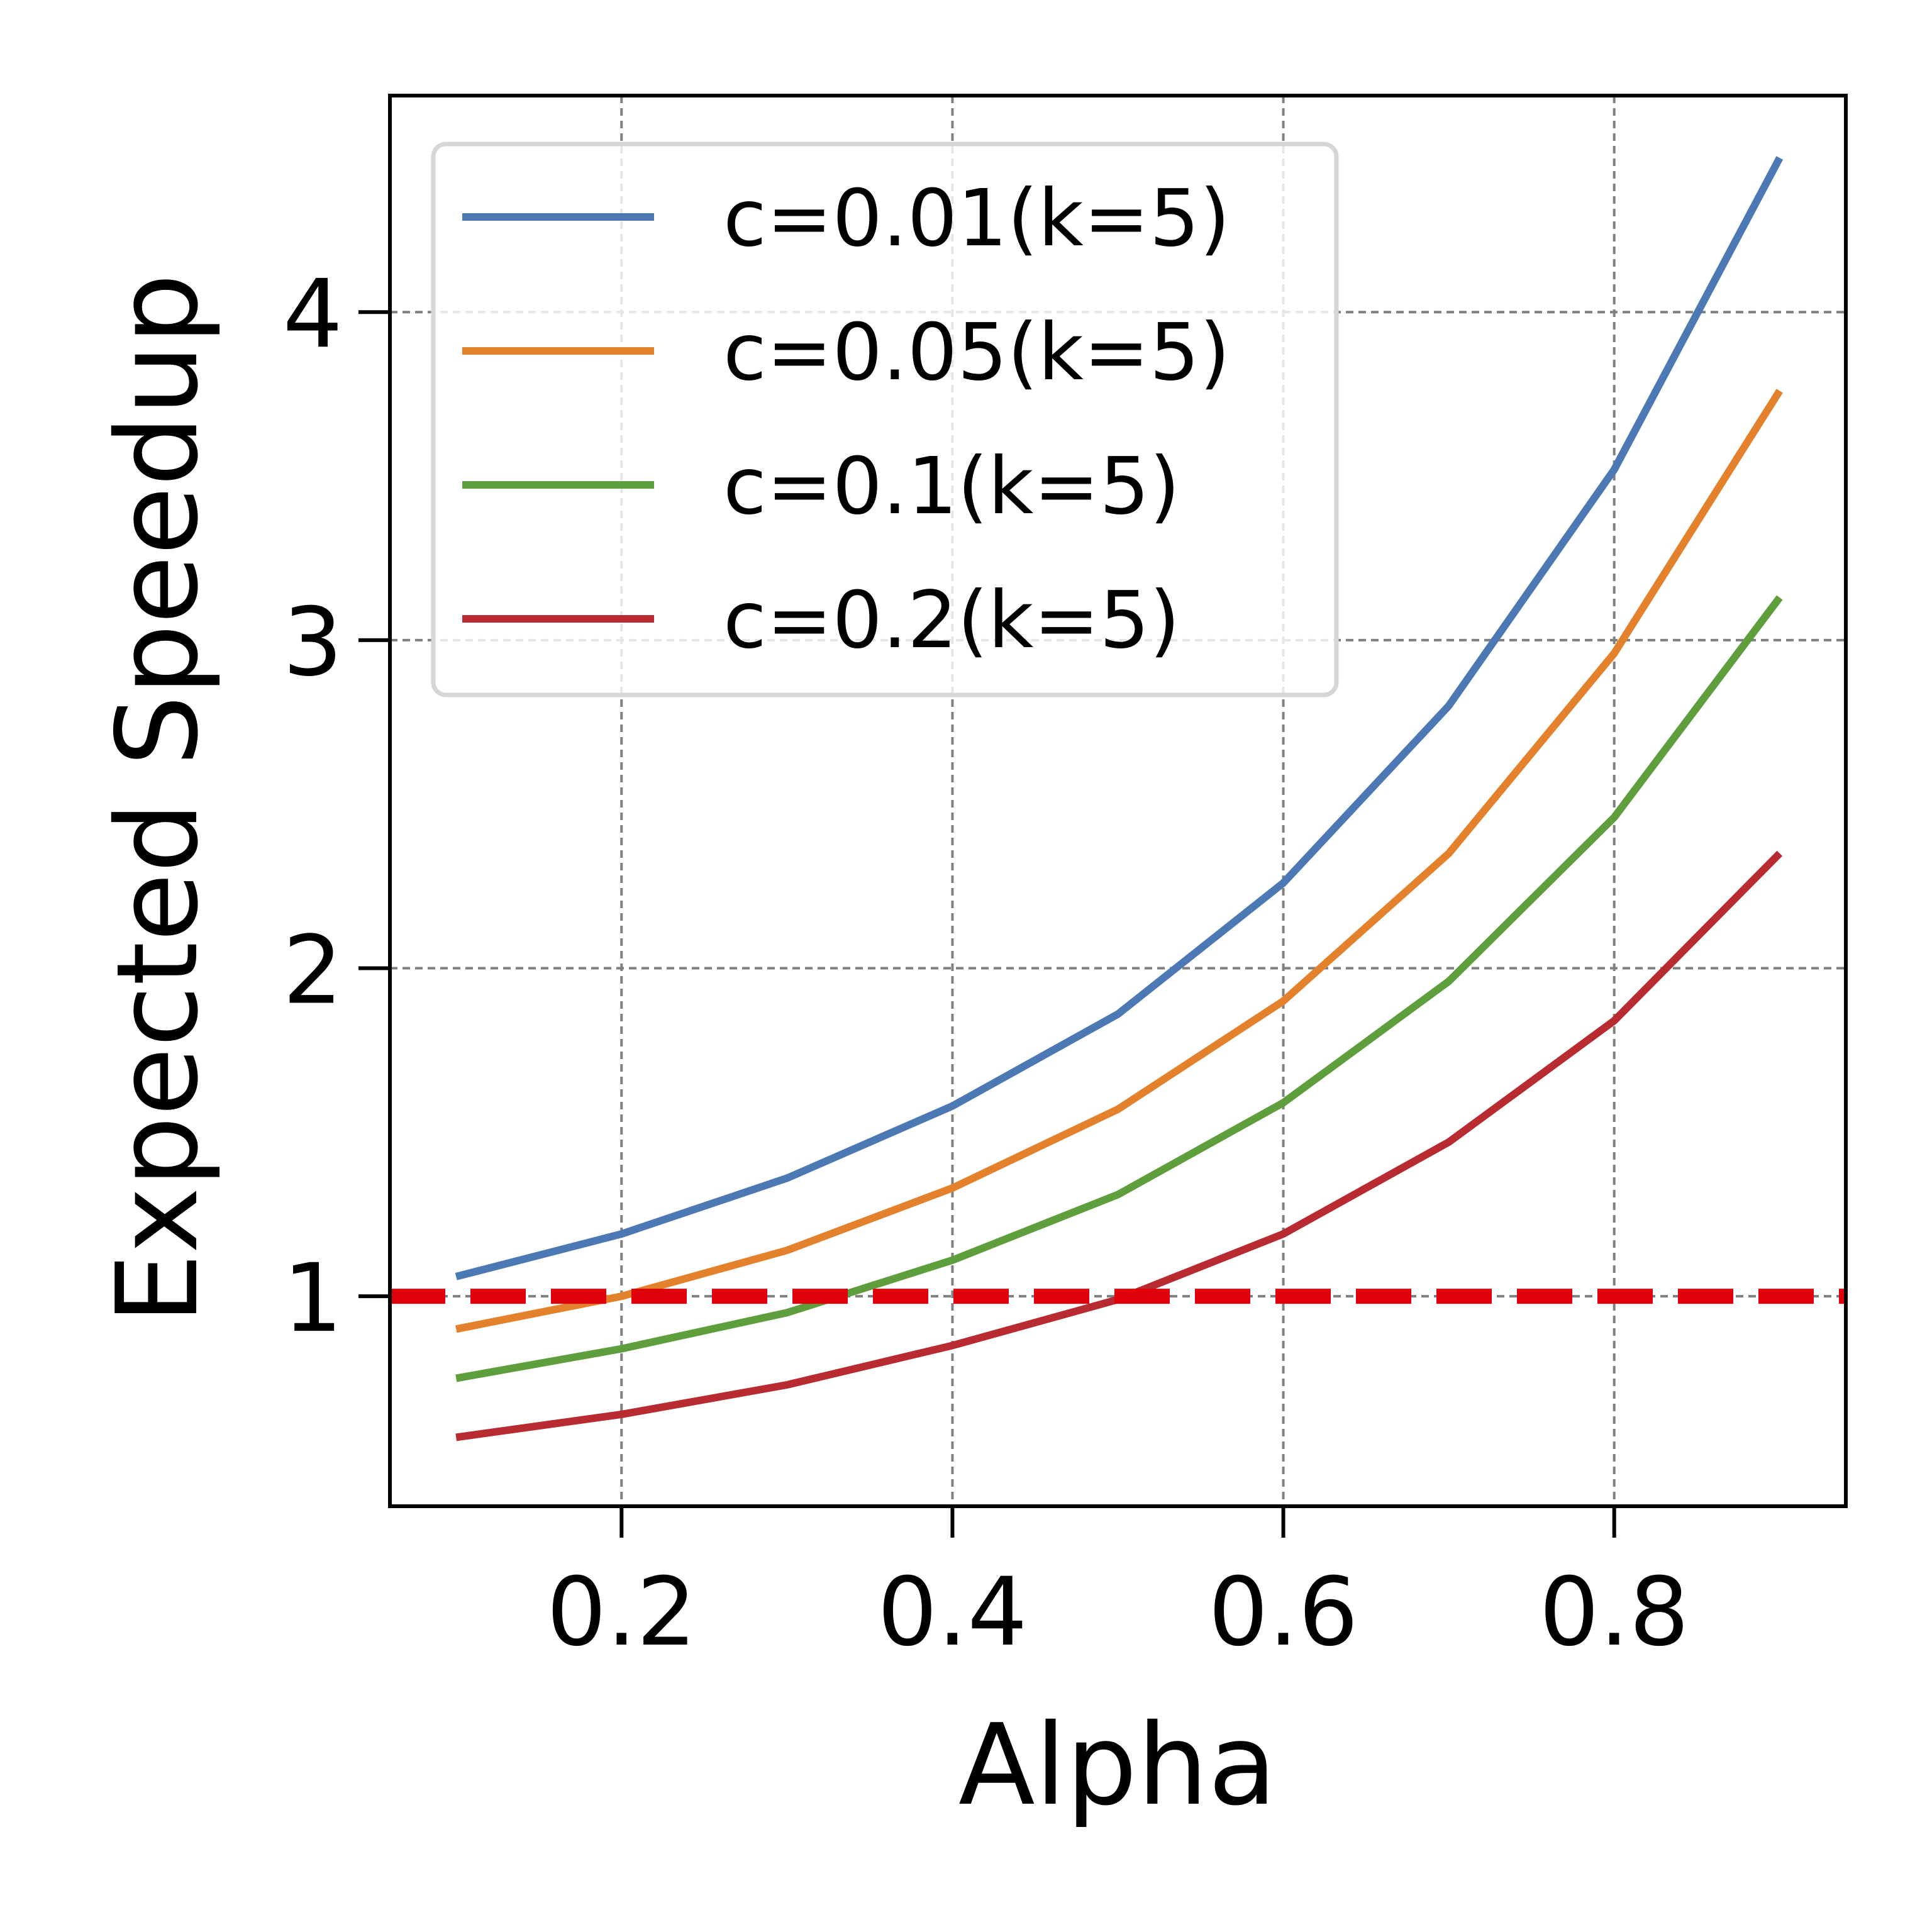 The height and width of the screenshot is (1932, 1932). I want to click on y-tick-label: 3, so click(313, 642).